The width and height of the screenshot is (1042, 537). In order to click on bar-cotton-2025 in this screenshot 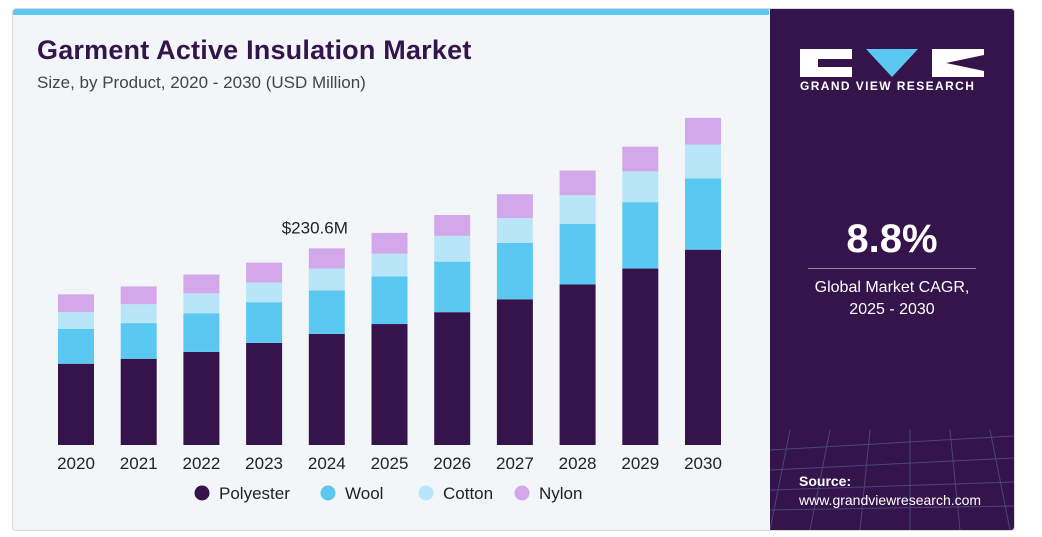, I will do `click(389, 265)`.